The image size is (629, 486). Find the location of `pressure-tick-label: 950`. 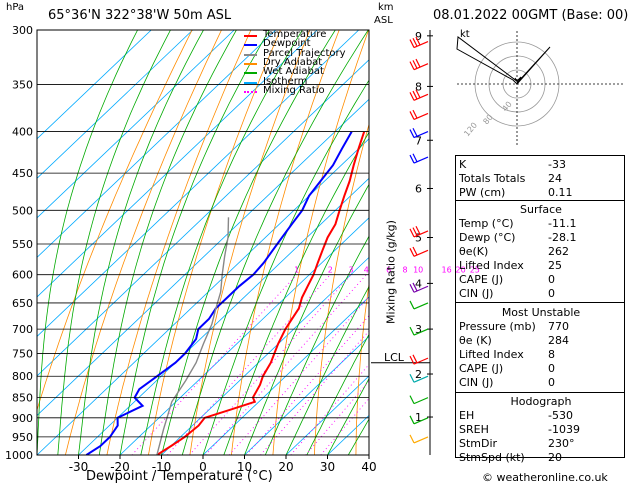

pressure-tick-label: 950 is located at coordinates (22, 437).